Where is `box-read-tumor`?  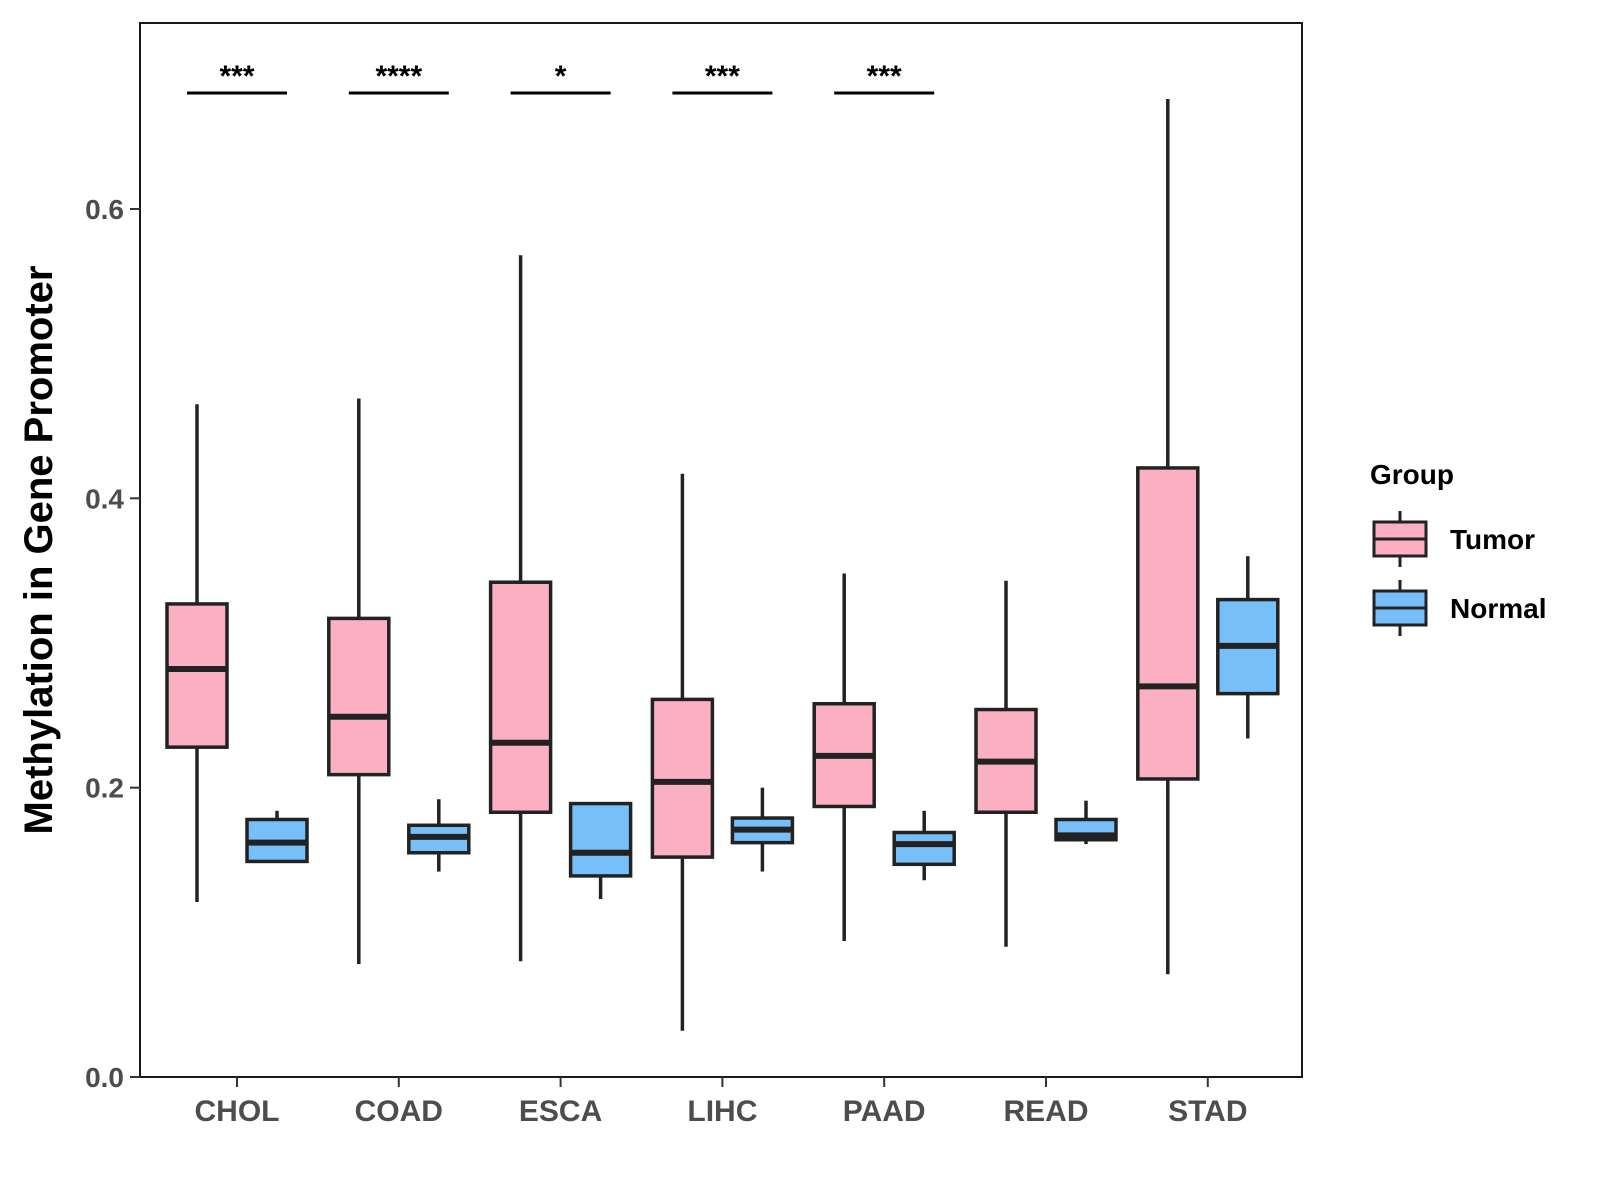
box-read-tumor is located at coordinates (1006, 763).